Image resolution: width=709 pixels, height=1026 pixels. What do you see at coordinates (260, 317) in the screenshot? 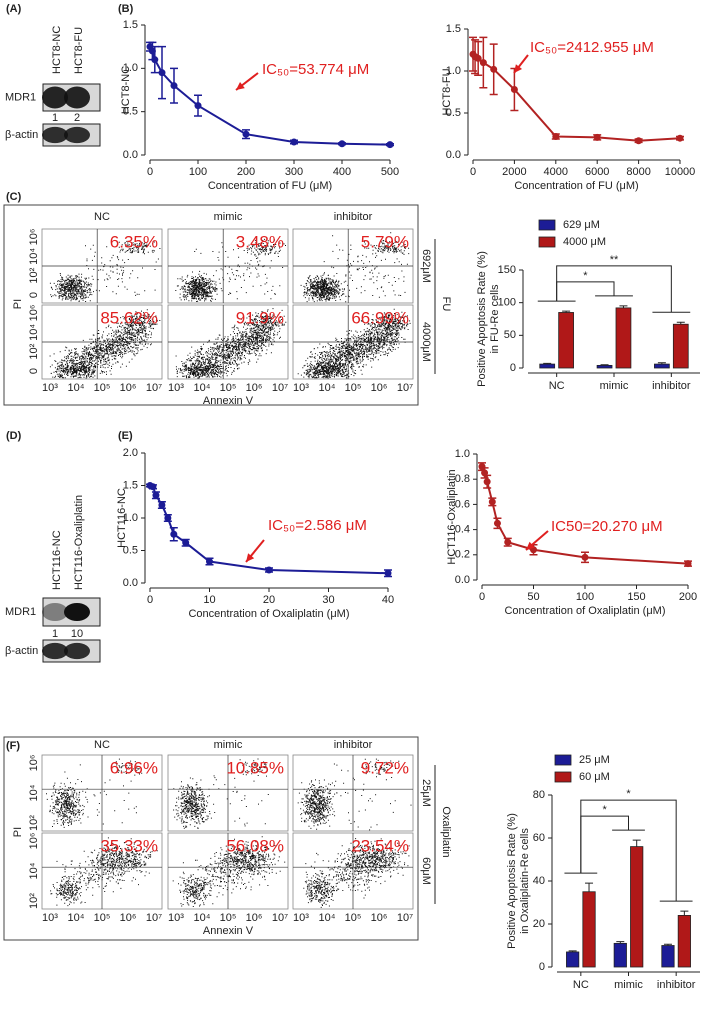
I see `percent-label: 91.9%` at bounding box center [260, 317].